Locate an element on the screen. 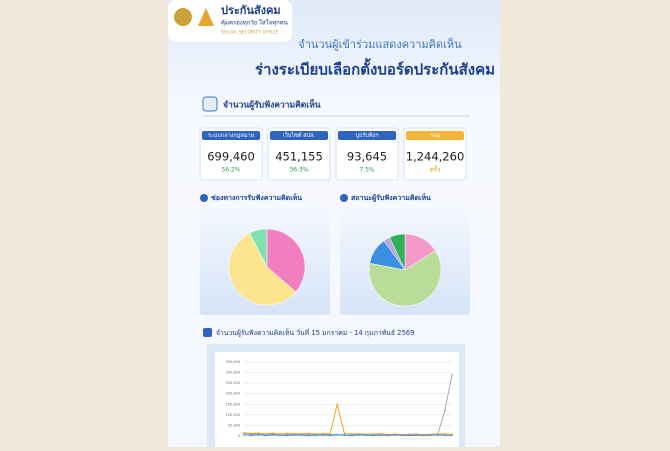 This screenshot has width=670, height=451. logo-seal is located at coordinates (183, 17).